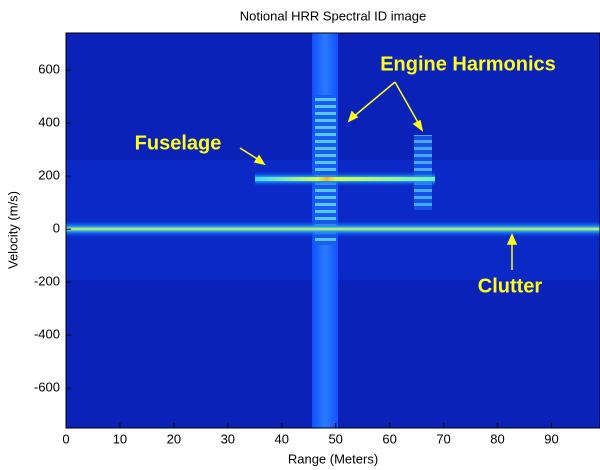  Describe the element at coordinates (49, 69) in the screenshot. I see `y-tick-label: 600` at that location.